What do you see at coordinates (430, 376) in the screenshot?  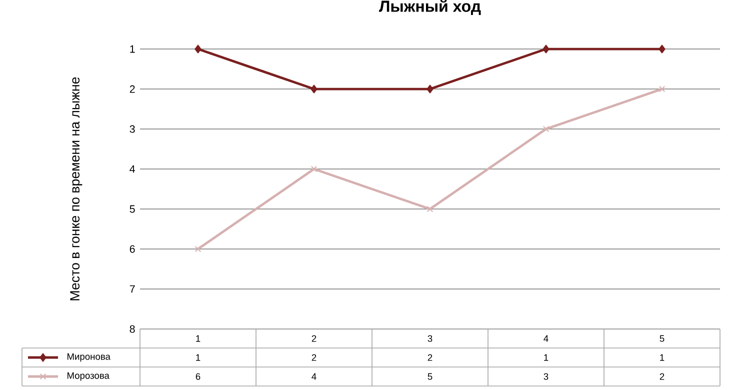 I see `data-label: 5` at bounding box center [430, 376].